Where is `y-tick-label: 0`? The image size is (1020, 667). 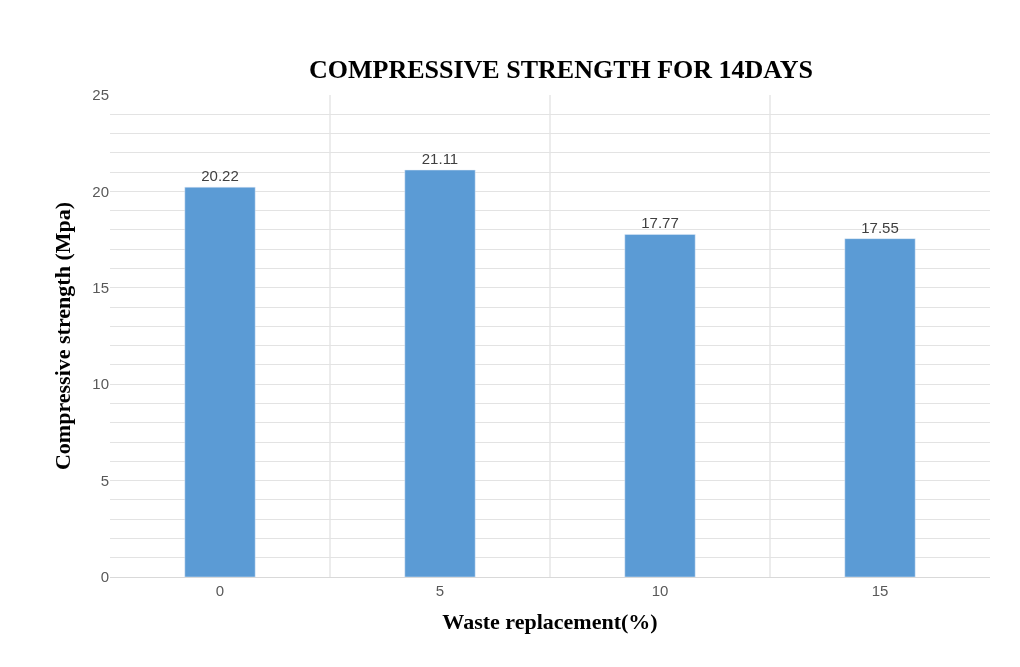
y-tick-label: 0 is located at coordinates (104, 577).